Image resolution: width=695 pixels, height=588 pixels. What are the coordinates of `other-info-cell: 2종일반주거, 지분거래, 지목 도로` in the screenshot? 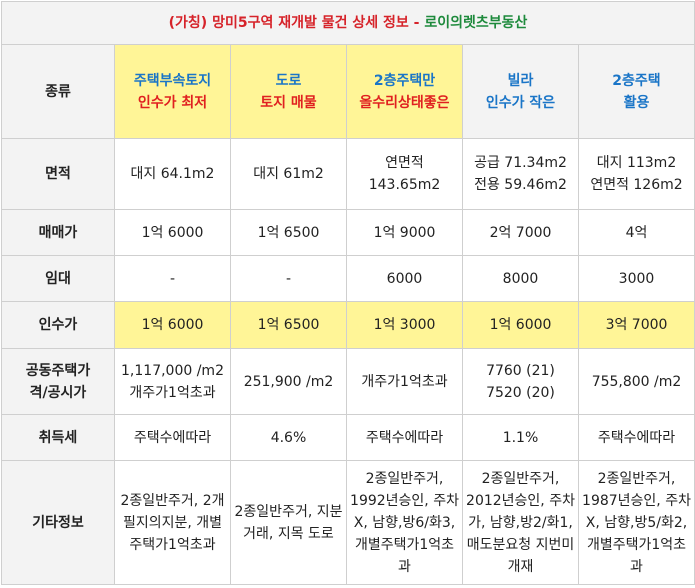 It's located at (288, 522).